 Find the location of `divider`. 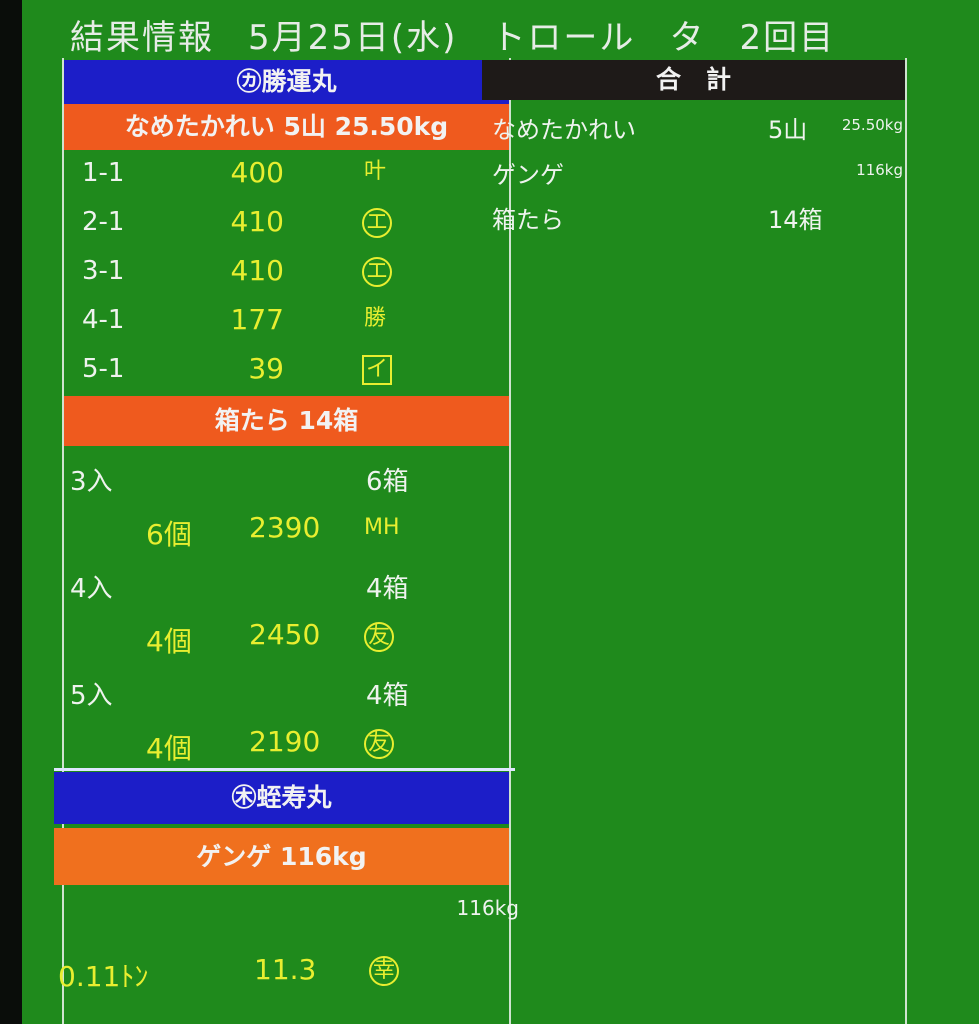

divider is located at coordinates (284, 769).